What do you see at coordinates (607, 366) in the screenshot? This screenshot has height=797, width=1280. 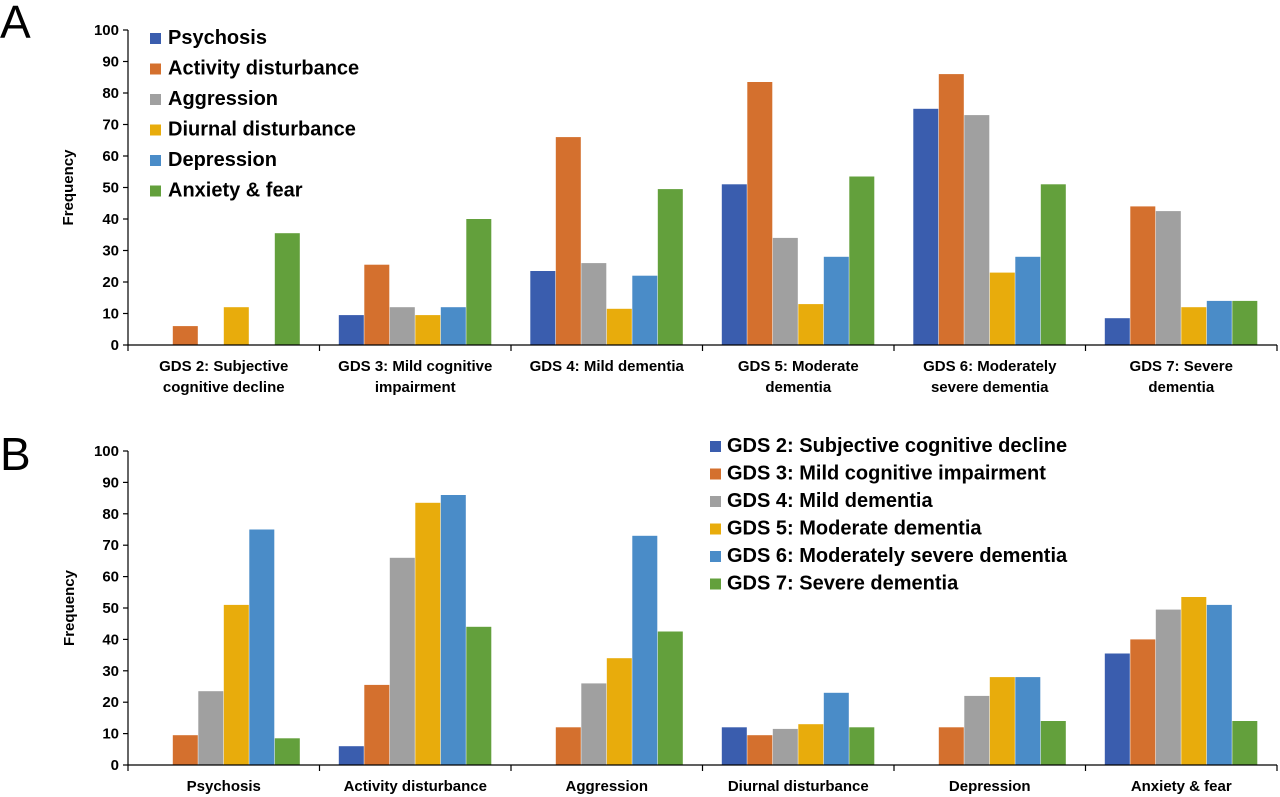 I see `category-label: GDS 4: Mild dementia` at bounding box center [607, 366].